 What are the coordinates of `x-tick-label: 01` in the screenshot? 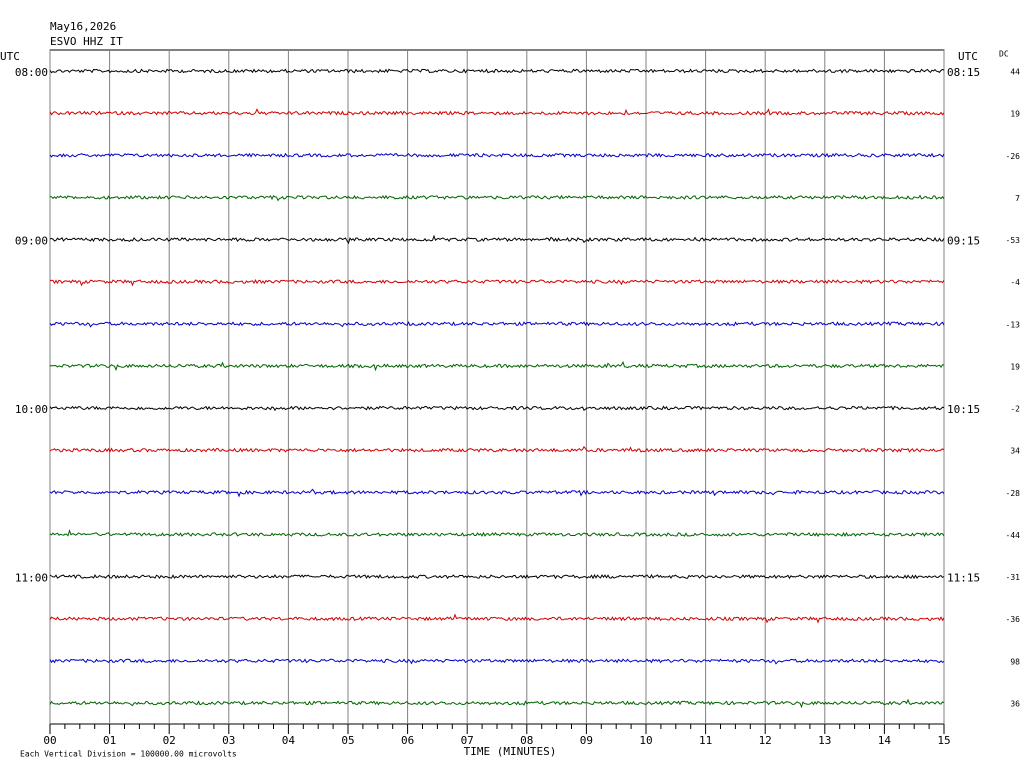 It's located at (109, 740).